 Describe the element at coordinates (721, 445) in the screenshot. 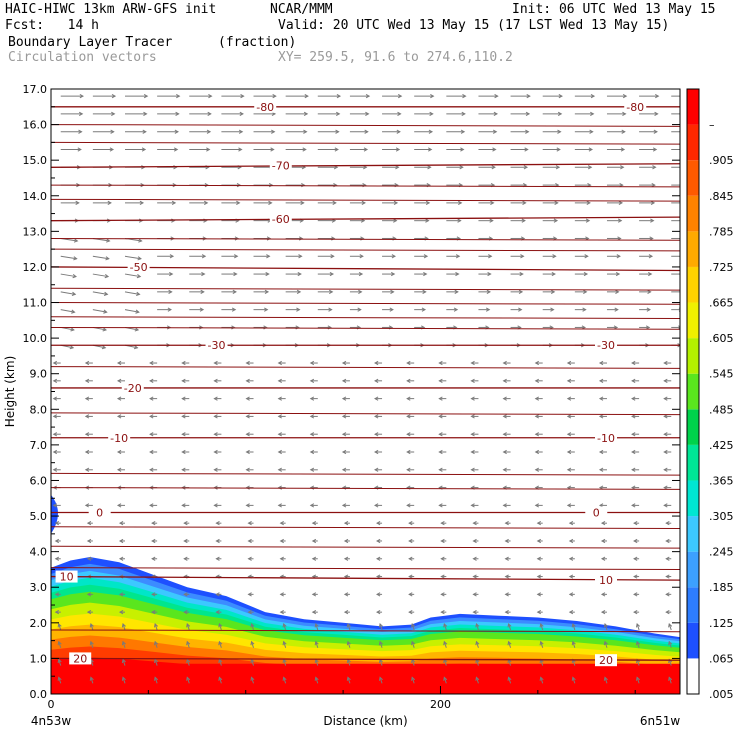

I see `colorbar-label: .425` at that location.